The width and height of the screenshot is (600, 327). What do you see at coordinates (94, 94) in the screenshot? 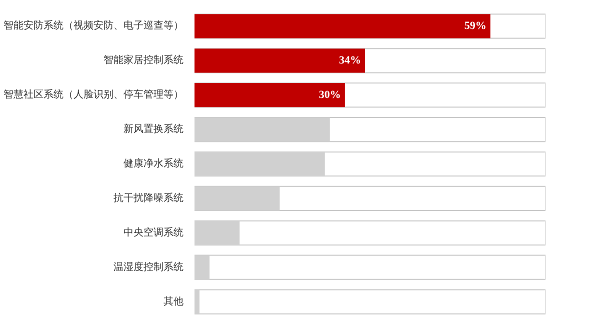
I see `y-tick-label: 智慧社区系统（人脸识别、停车管理等）` at bounding box center [94, 94].